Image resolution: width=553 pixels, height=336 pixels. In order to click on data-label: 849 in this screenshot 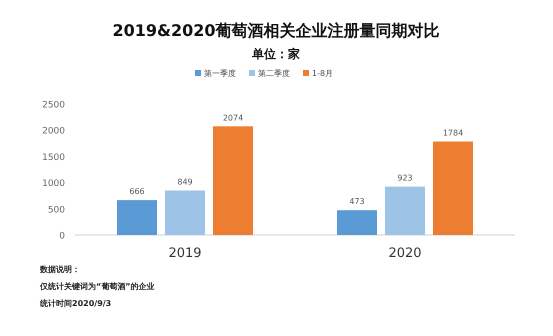, I will do `click(185, 182)`.